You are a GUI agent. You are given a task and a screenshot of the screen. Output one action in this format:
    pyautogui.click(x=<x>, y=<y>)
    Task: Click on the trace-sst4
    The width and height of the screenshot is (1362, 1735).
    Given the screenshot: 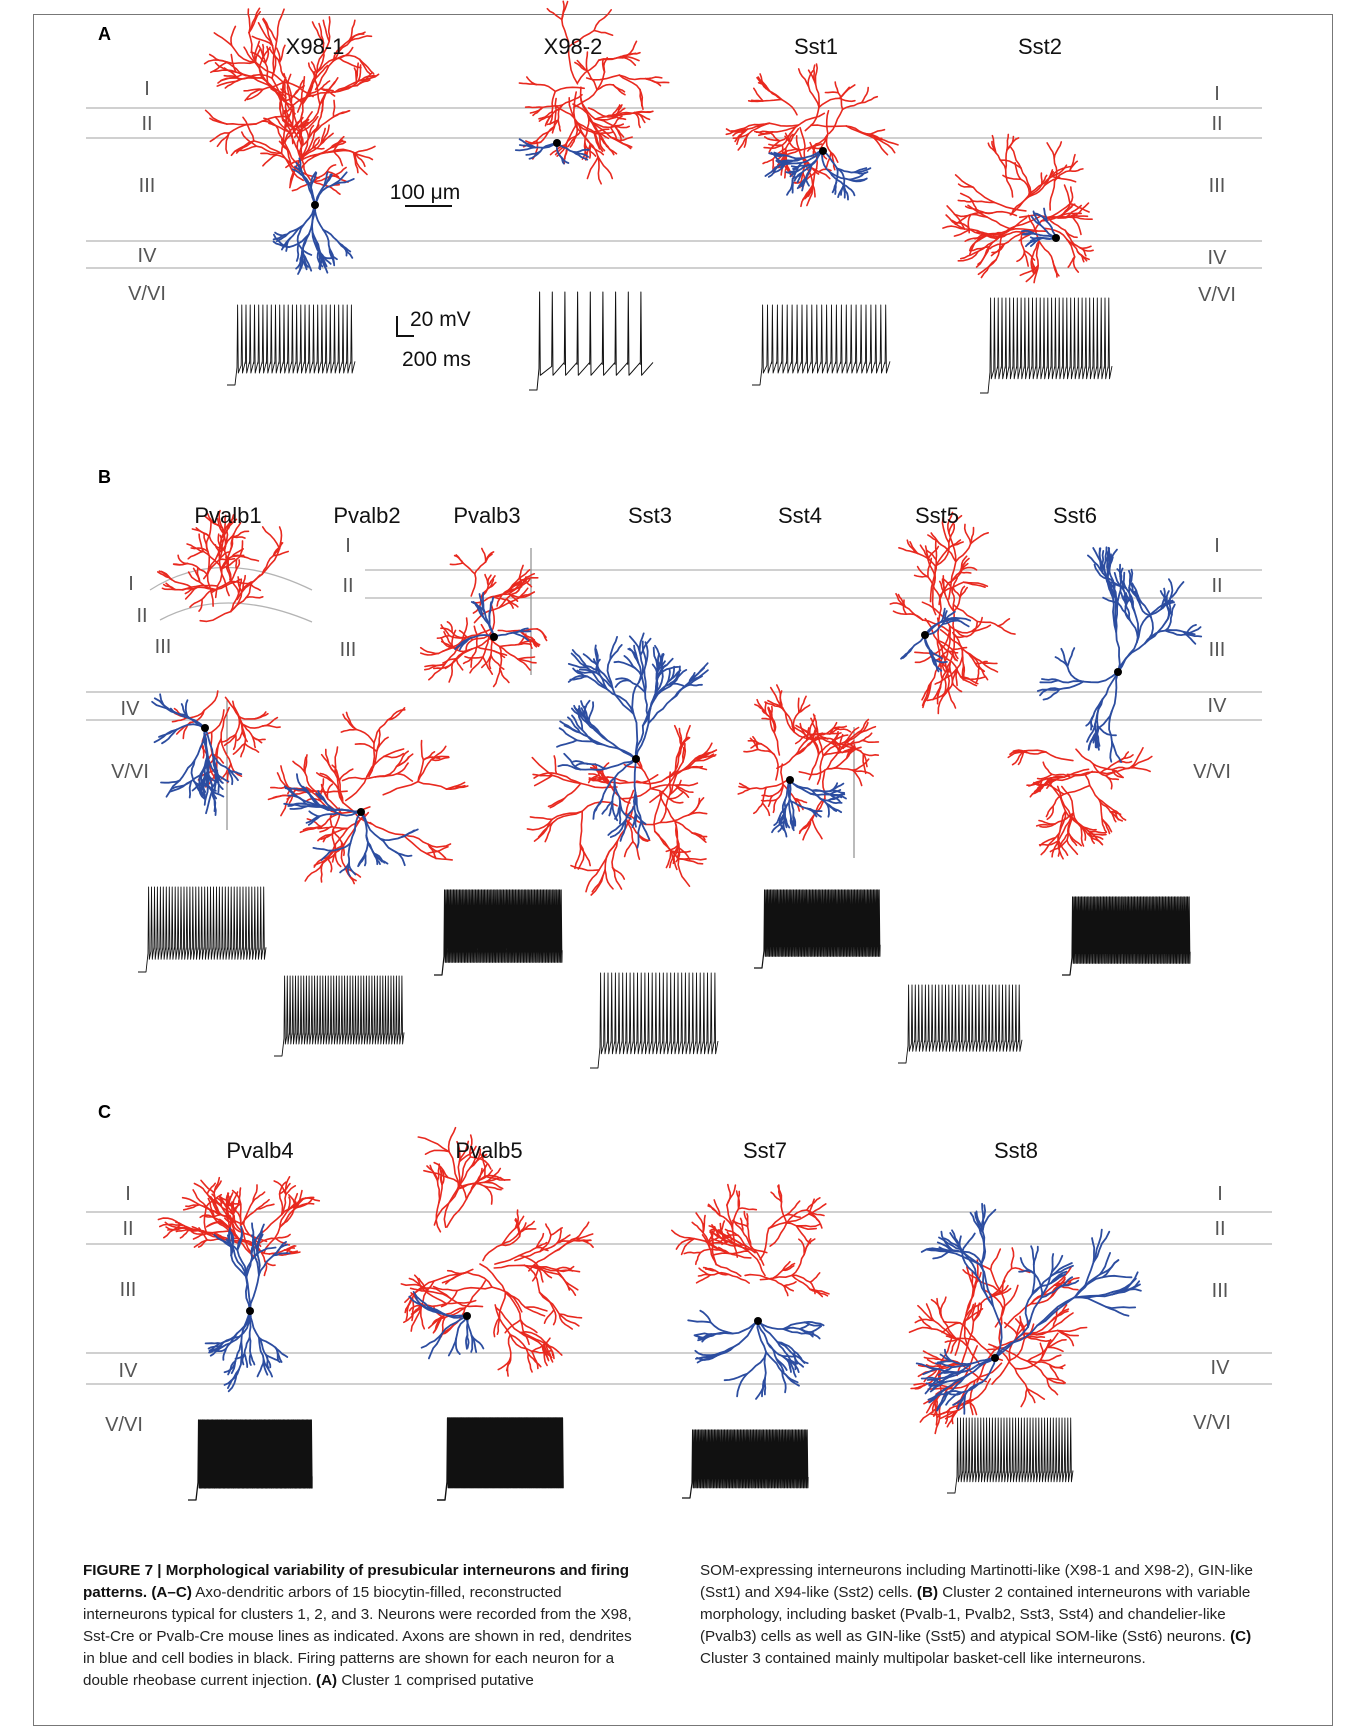 What is the action you would take?
    pyautogui.click(x=817, y=929)
    